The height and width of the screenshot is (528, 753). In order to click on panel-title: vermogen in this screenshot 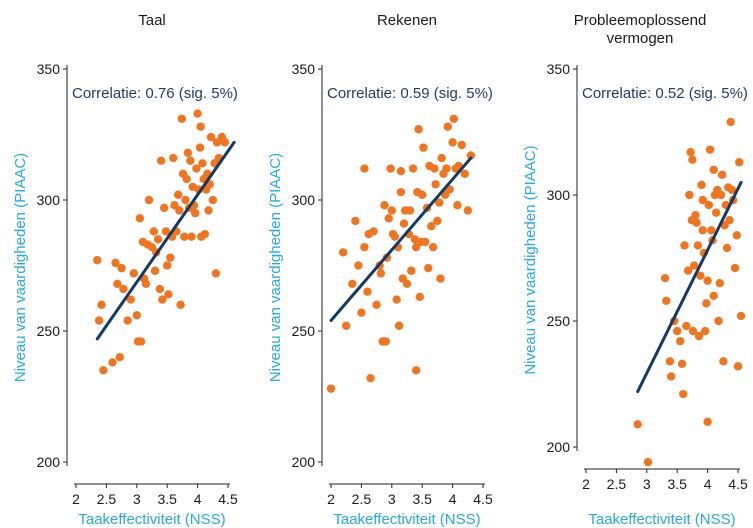, I will do `click(640, 38)`.